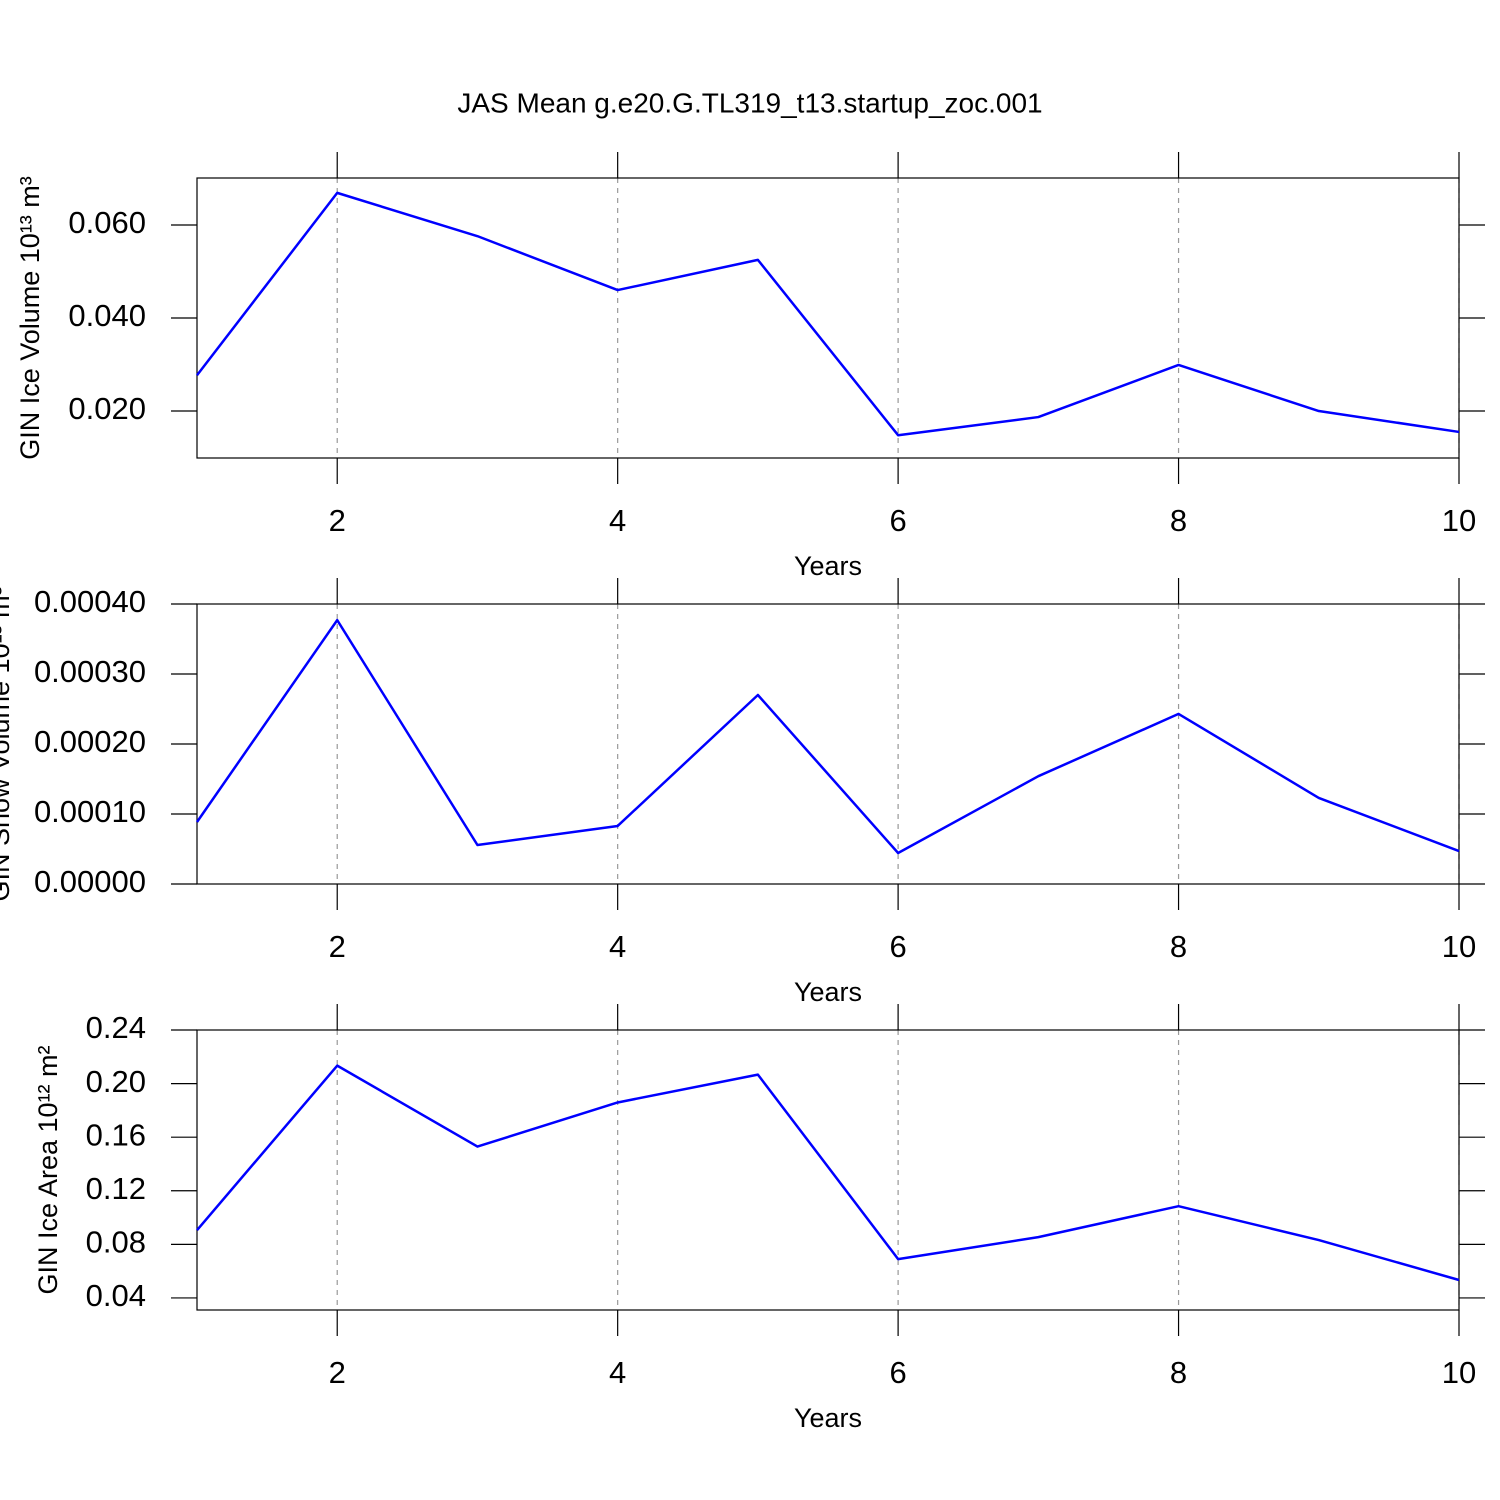  Describe the element at coordinates (90, 601) in the screenshot. I see `y-tick-label: 0.00040` at that location.